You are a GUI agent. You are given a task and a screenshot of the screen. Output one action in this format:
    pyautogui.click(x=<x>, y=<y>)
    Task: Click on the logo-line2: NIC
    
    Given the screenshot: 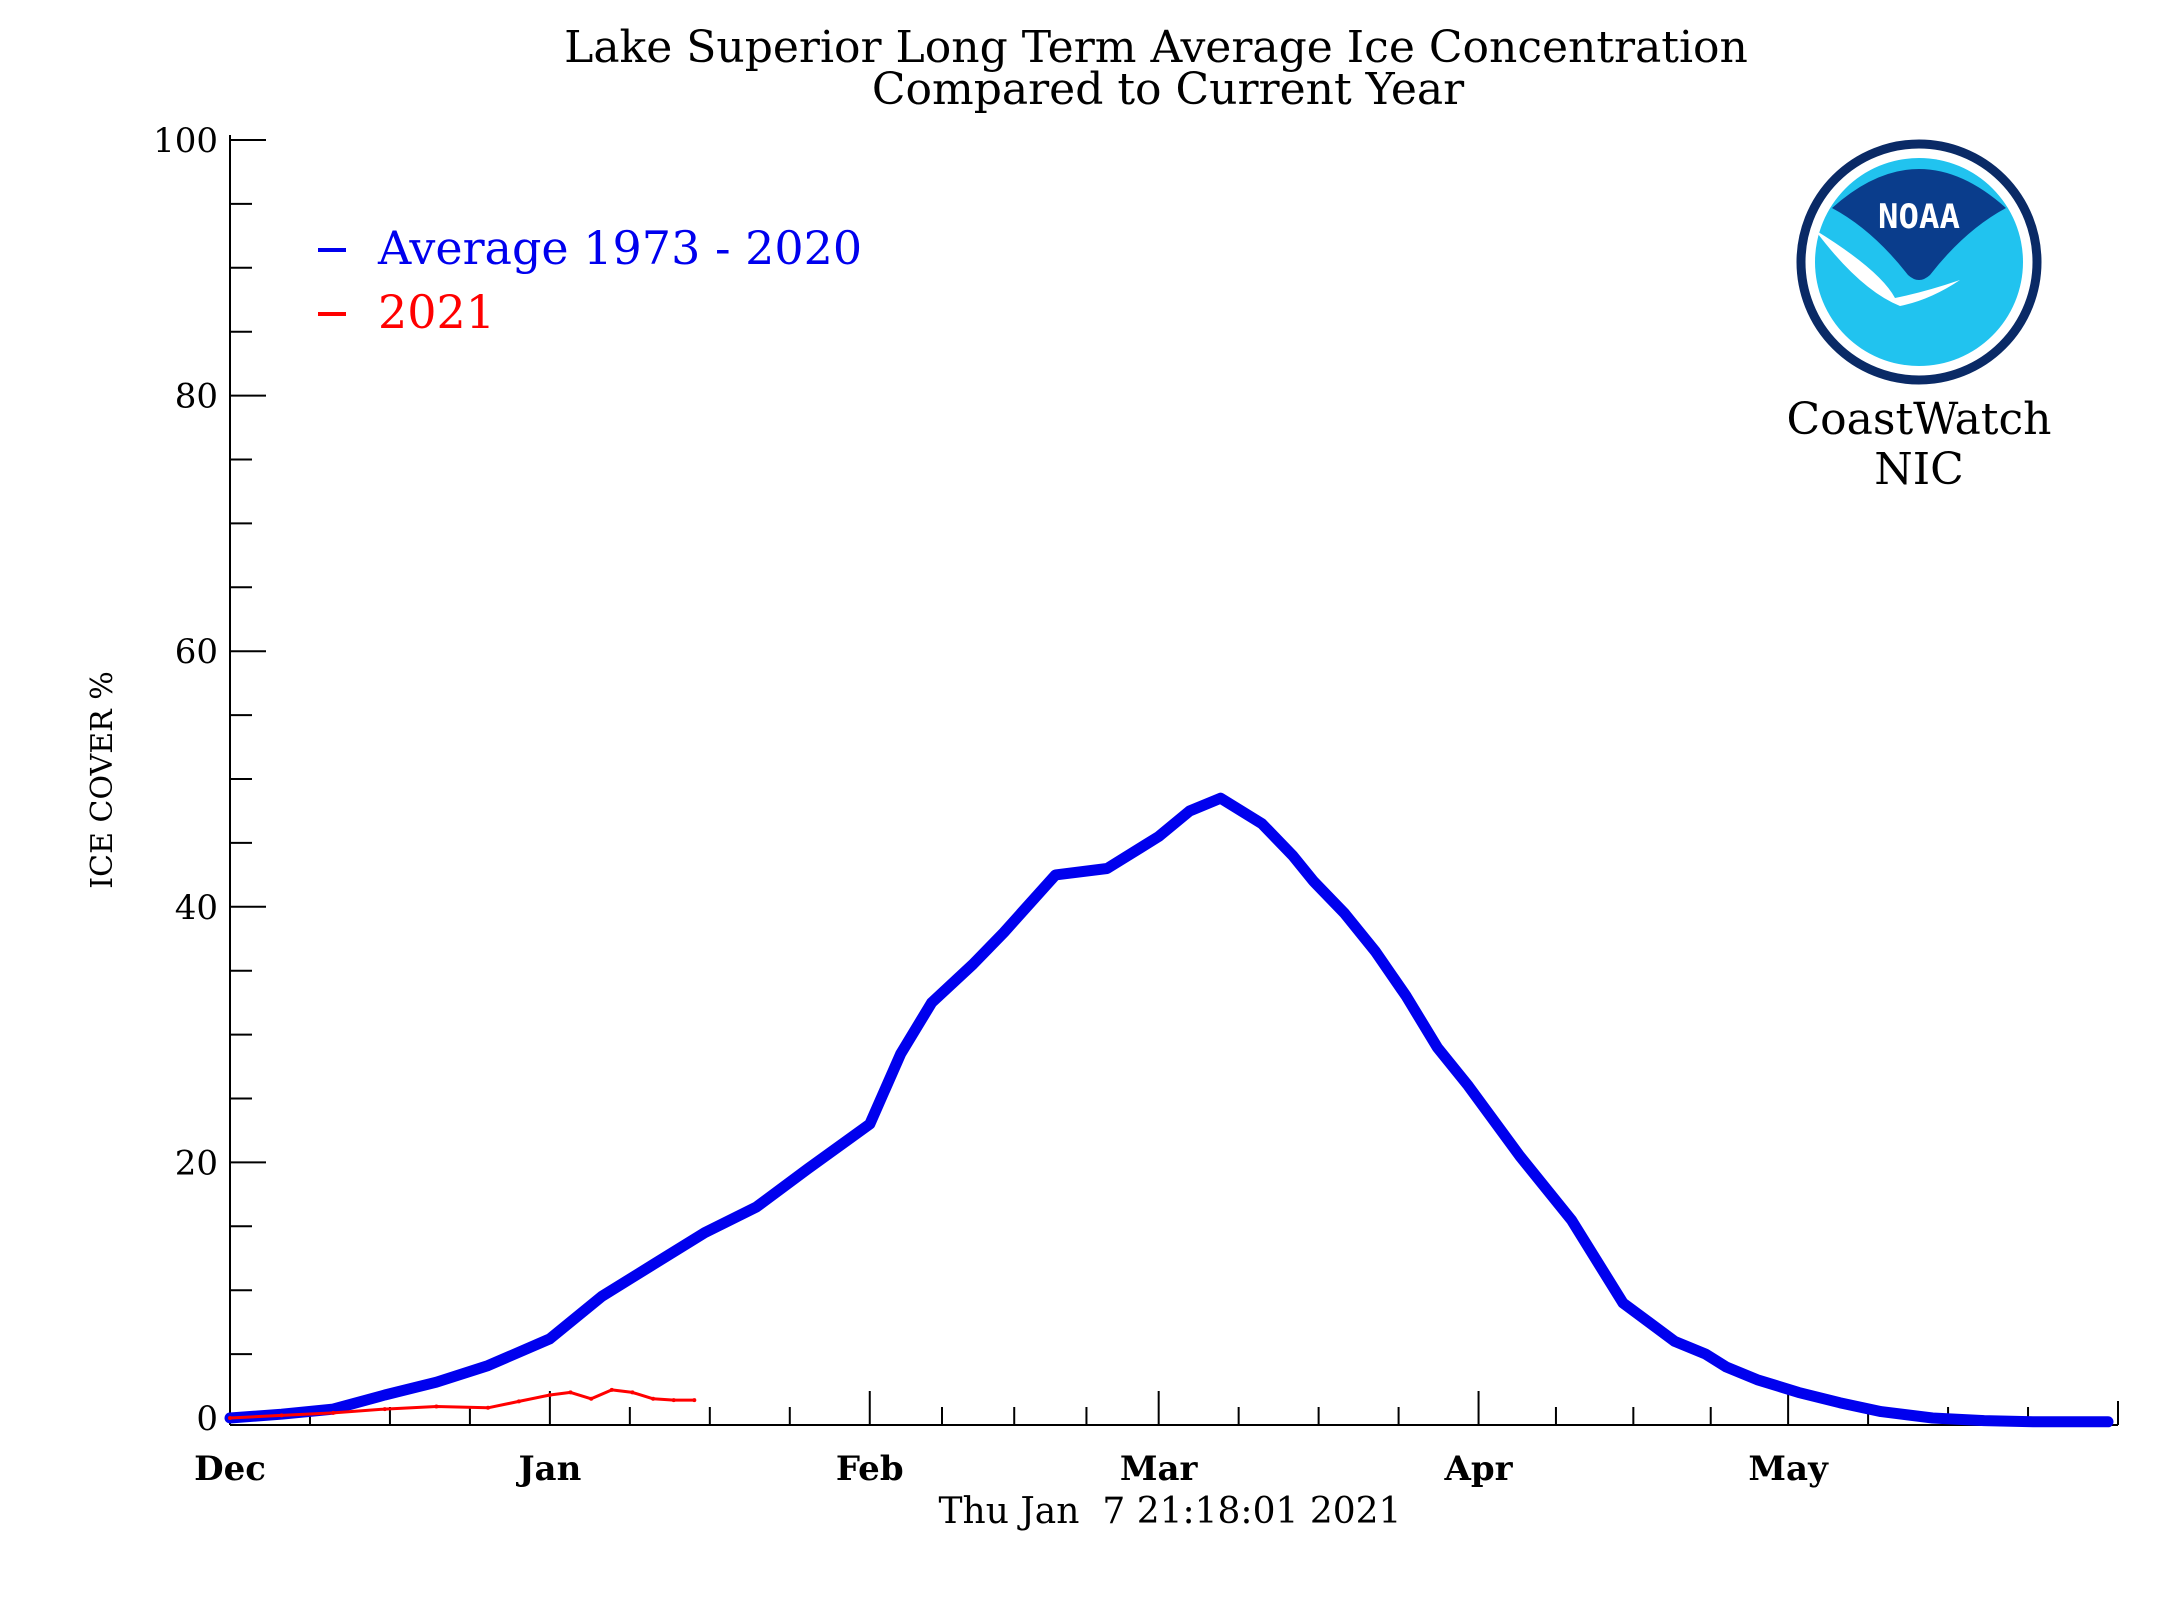 What is the action you would take?
    pyautogui.click(x=1919, y=469)
    